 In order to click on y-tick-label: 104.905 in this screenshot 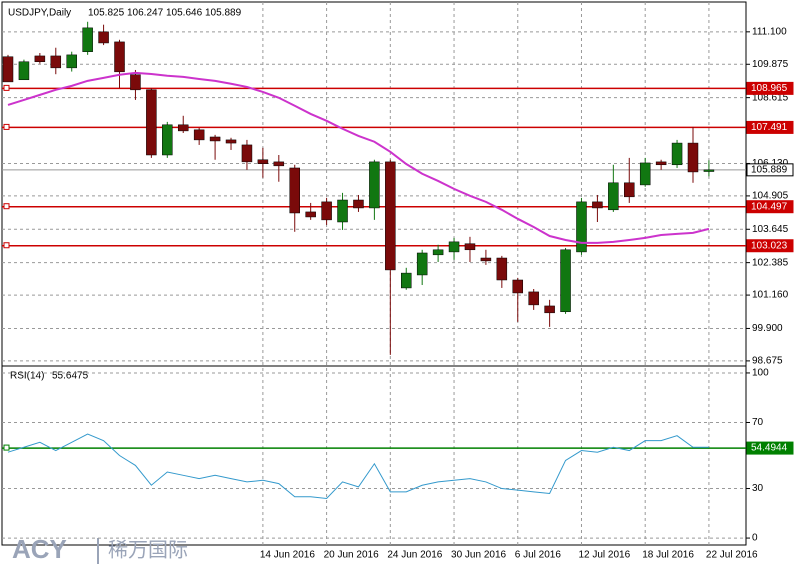, I will do `click(770, 196)`.